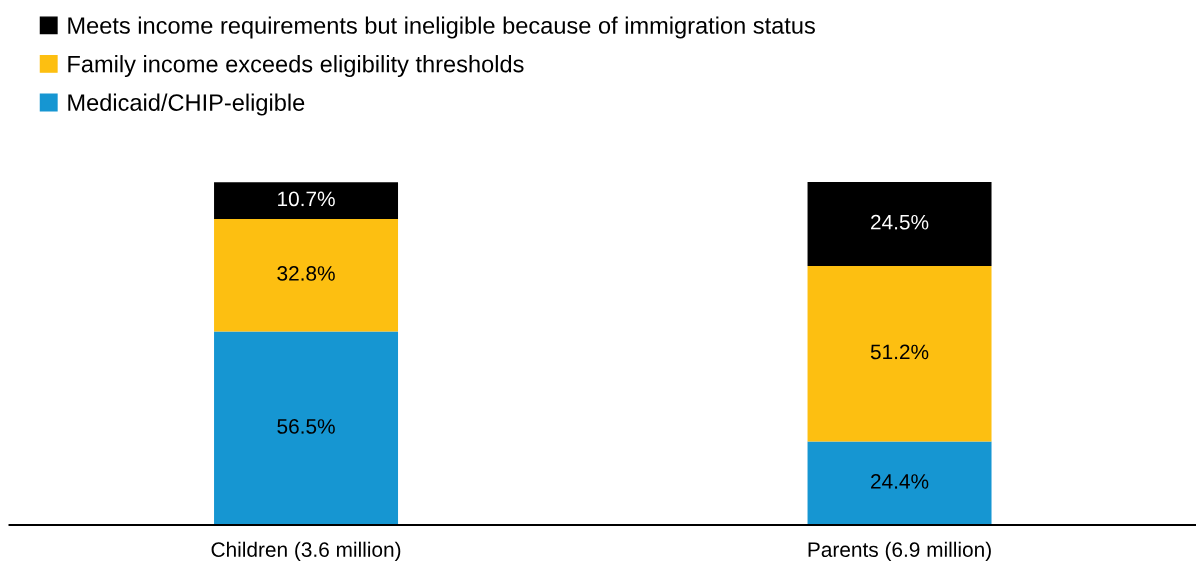  Describe the element at coordinates (186, 104) in the screenshot. I see `legend-label: Medicaid/CHIP-eligible` at that location.